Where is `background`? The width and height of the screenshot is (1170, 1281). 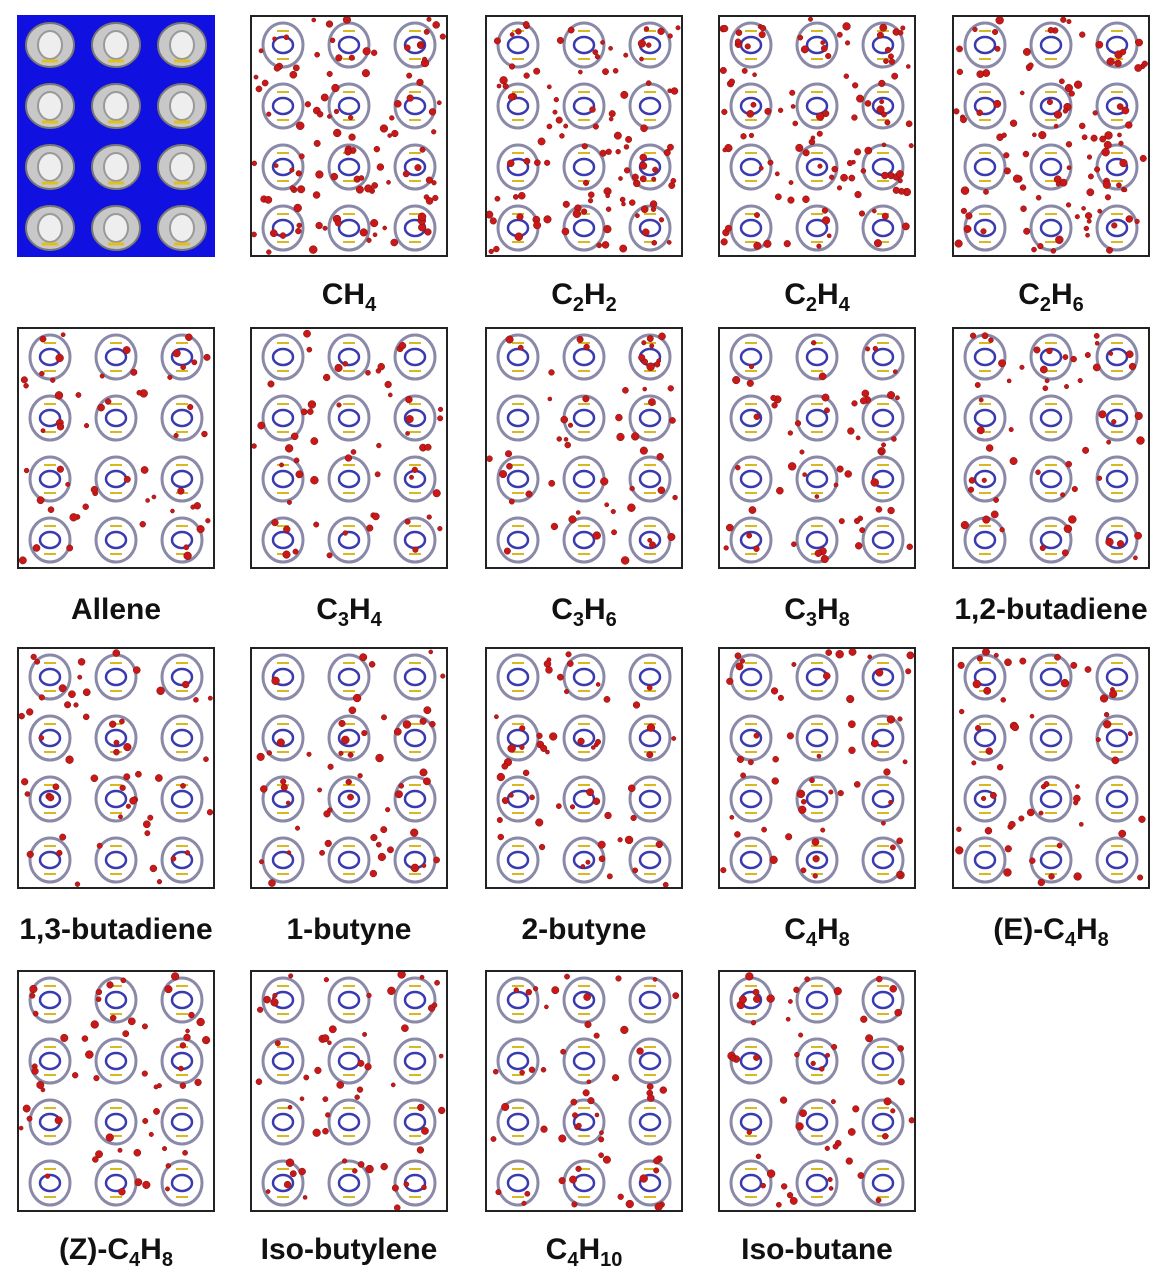
background is located at coordinates (116, 1091).